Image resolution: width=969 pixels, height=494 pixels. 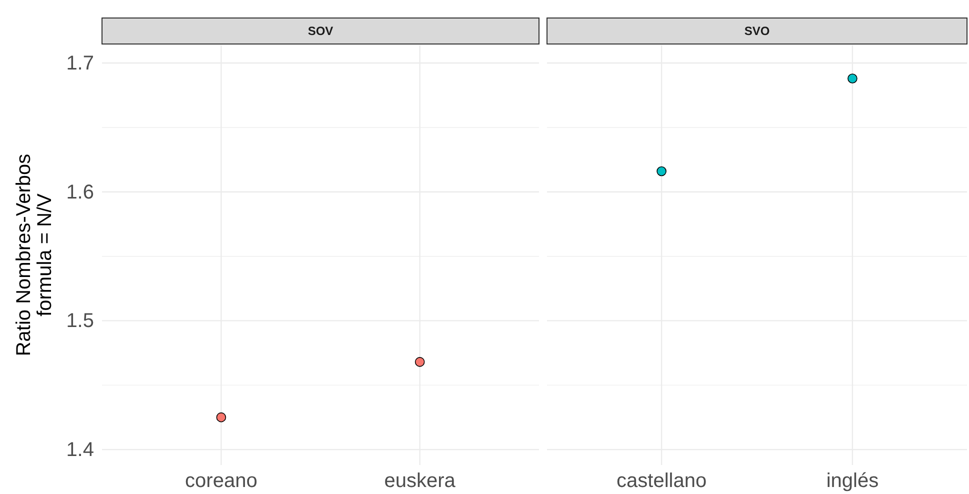 What do you see at coordinates (80, 63) in the screenshot?
I see `y-tick-label: 1.7` at bounding box center [80, 63].